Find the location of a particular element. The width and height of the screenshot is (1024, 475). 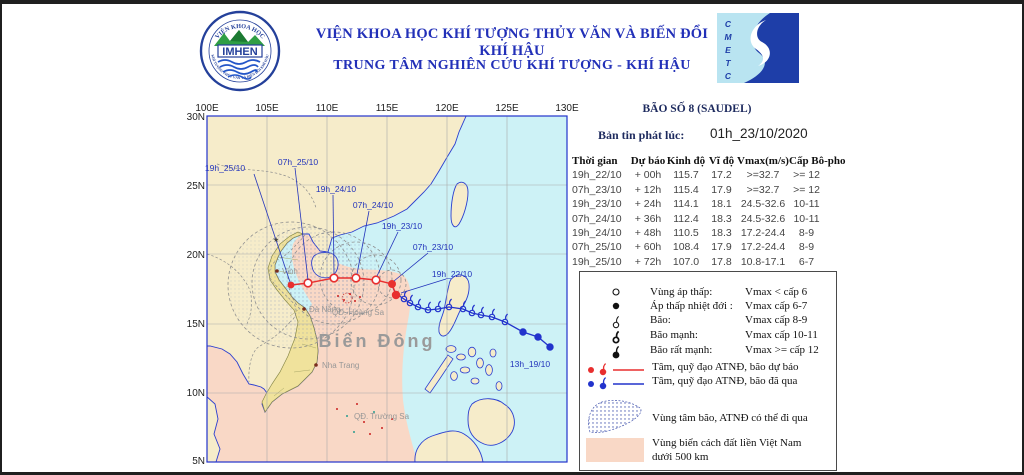

spratly-label: QĐ. Trường Sa is located at coordinates (382, 416).